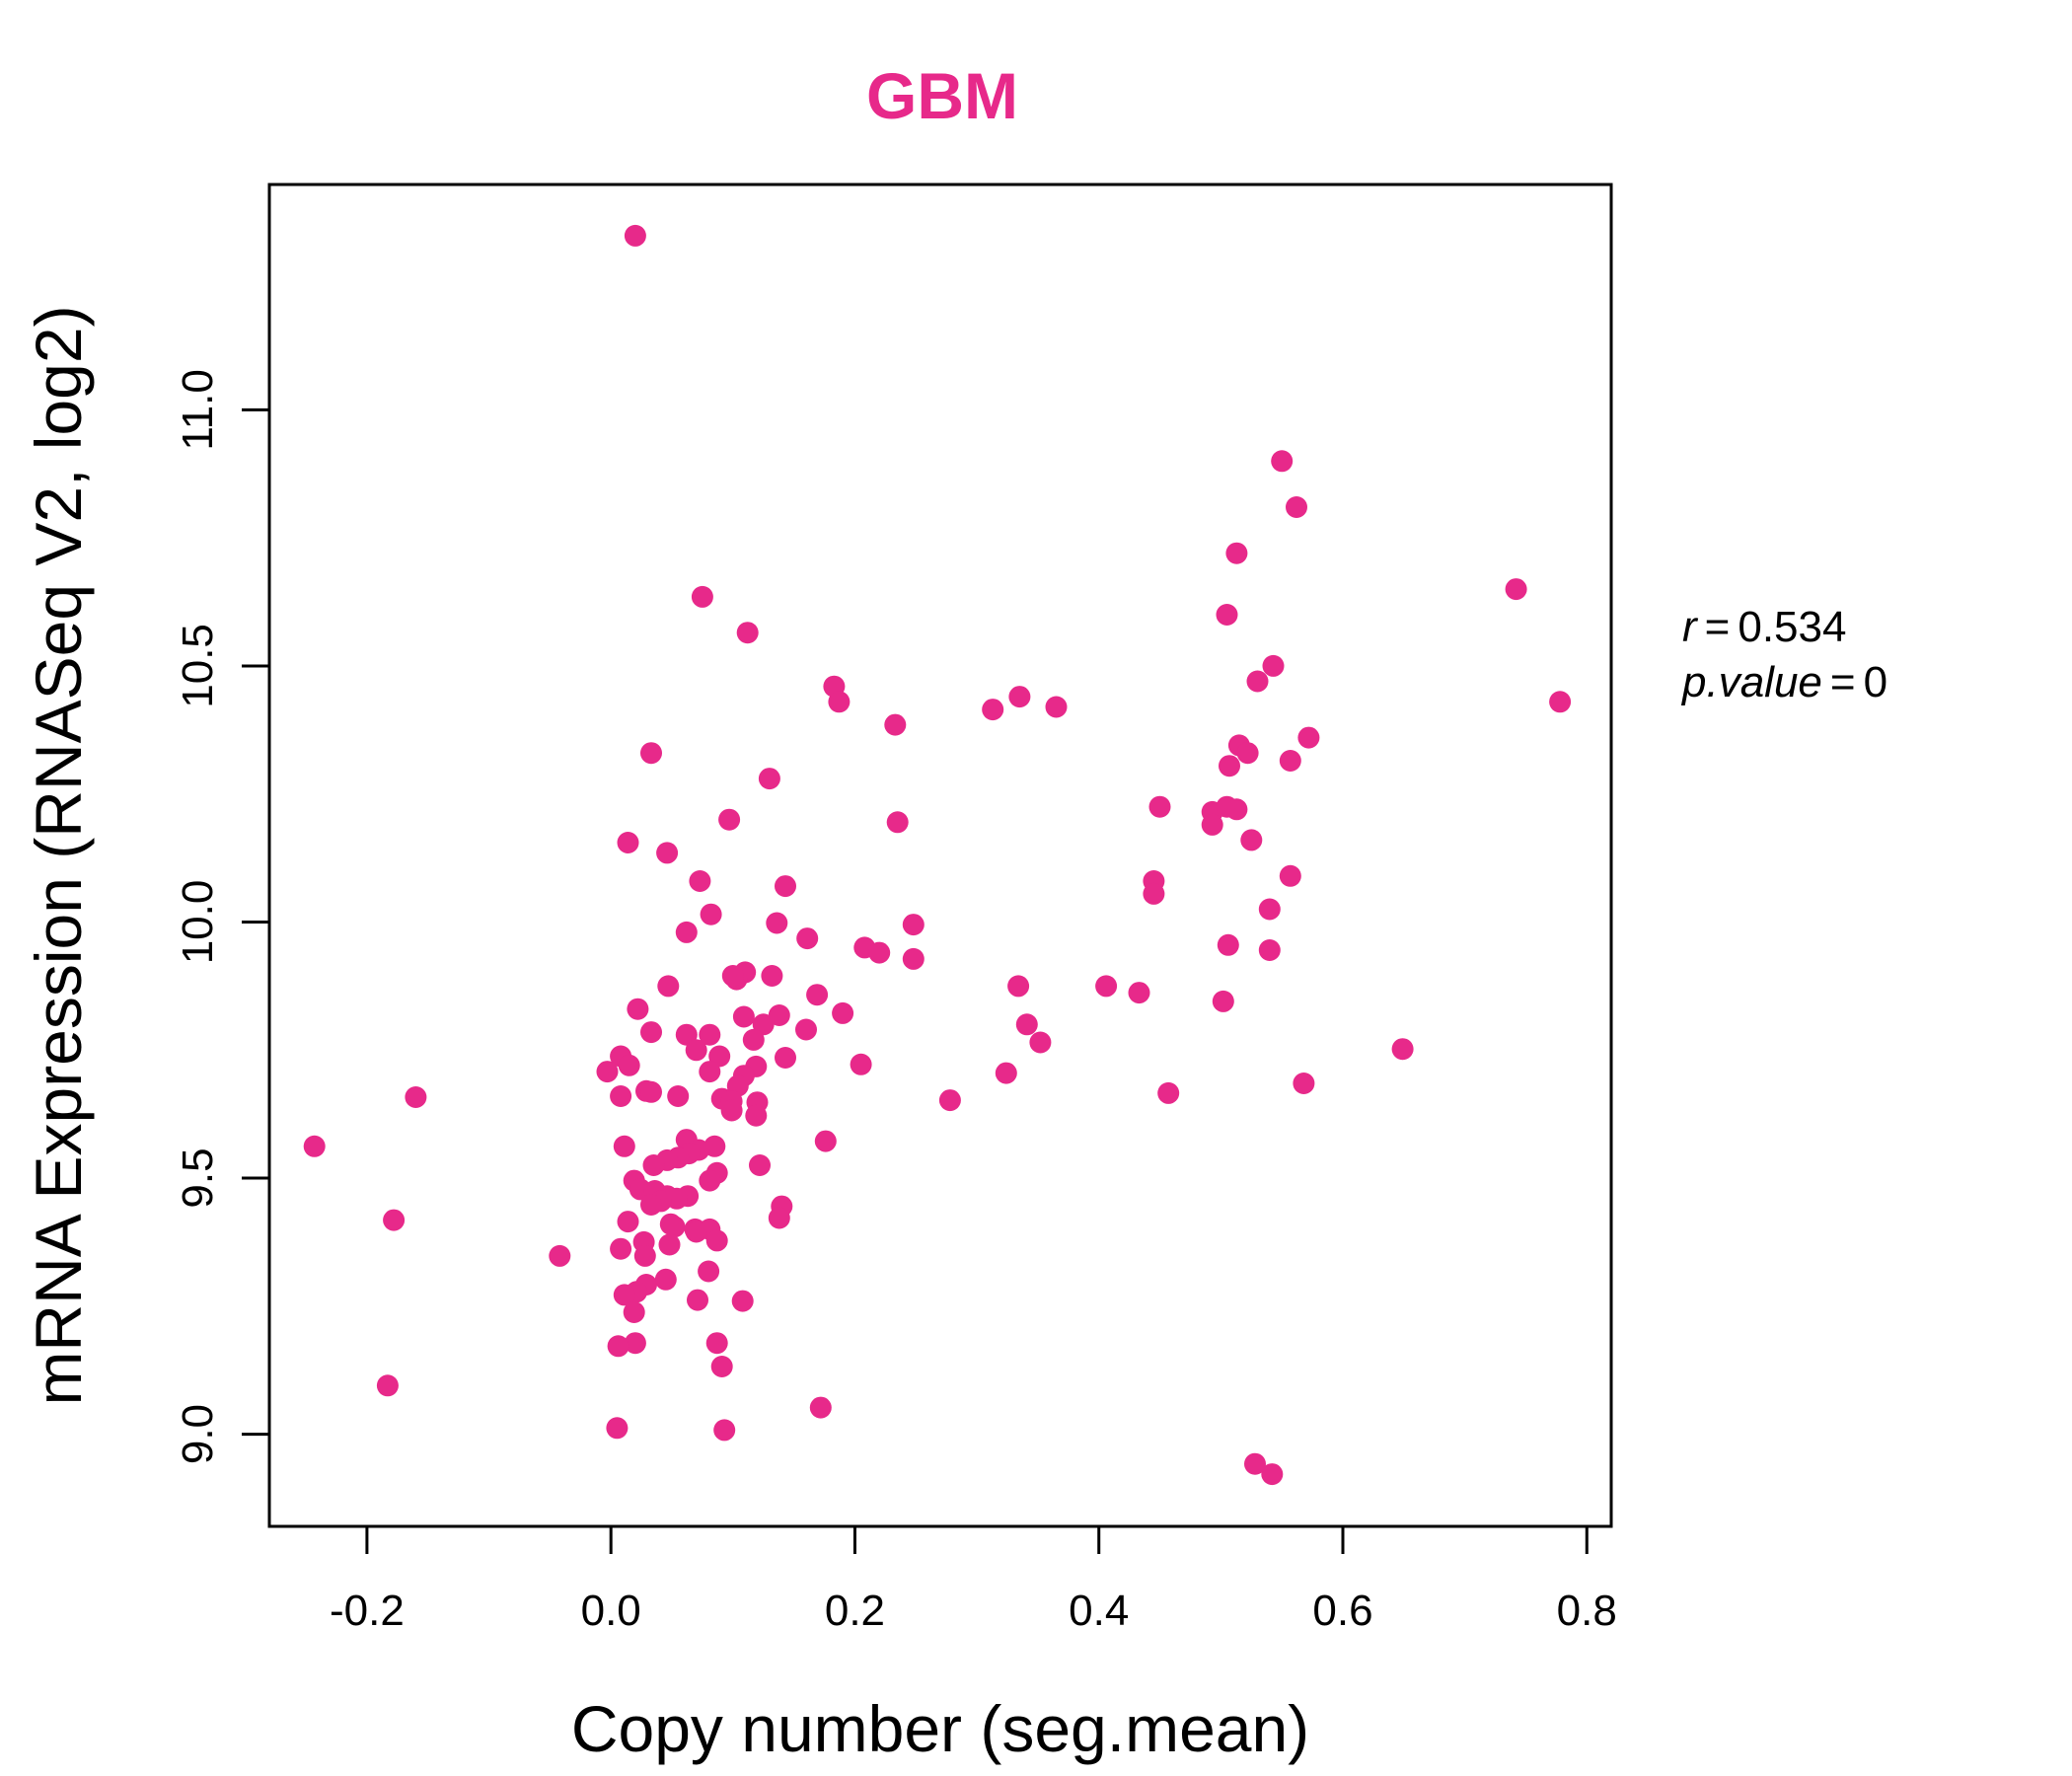  What do you see at coordinates (974, 1580) in the screenshot?
I see `x-axis: -0.2 0.0 0.2 0.4 0.6 0.8` at bounding box center [974, 1580].